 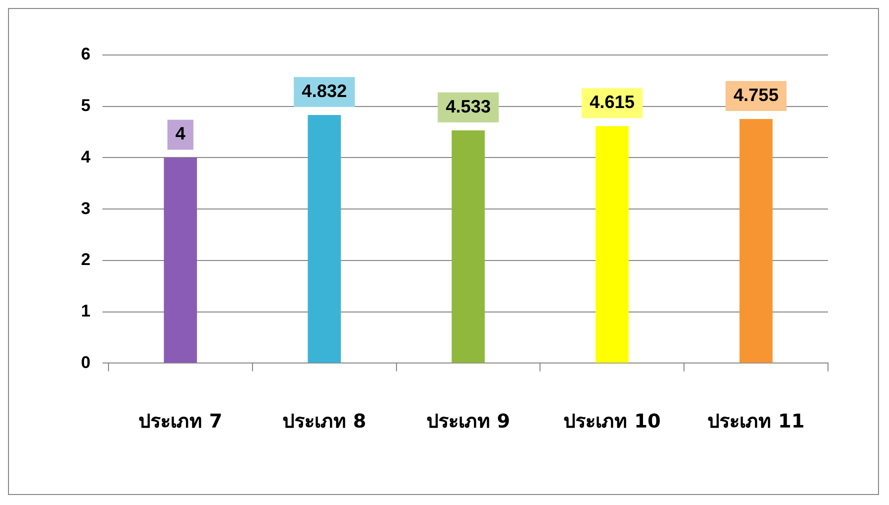 I want to click on x-tick-label: ประเภท 8, so click(x=324, y=421).